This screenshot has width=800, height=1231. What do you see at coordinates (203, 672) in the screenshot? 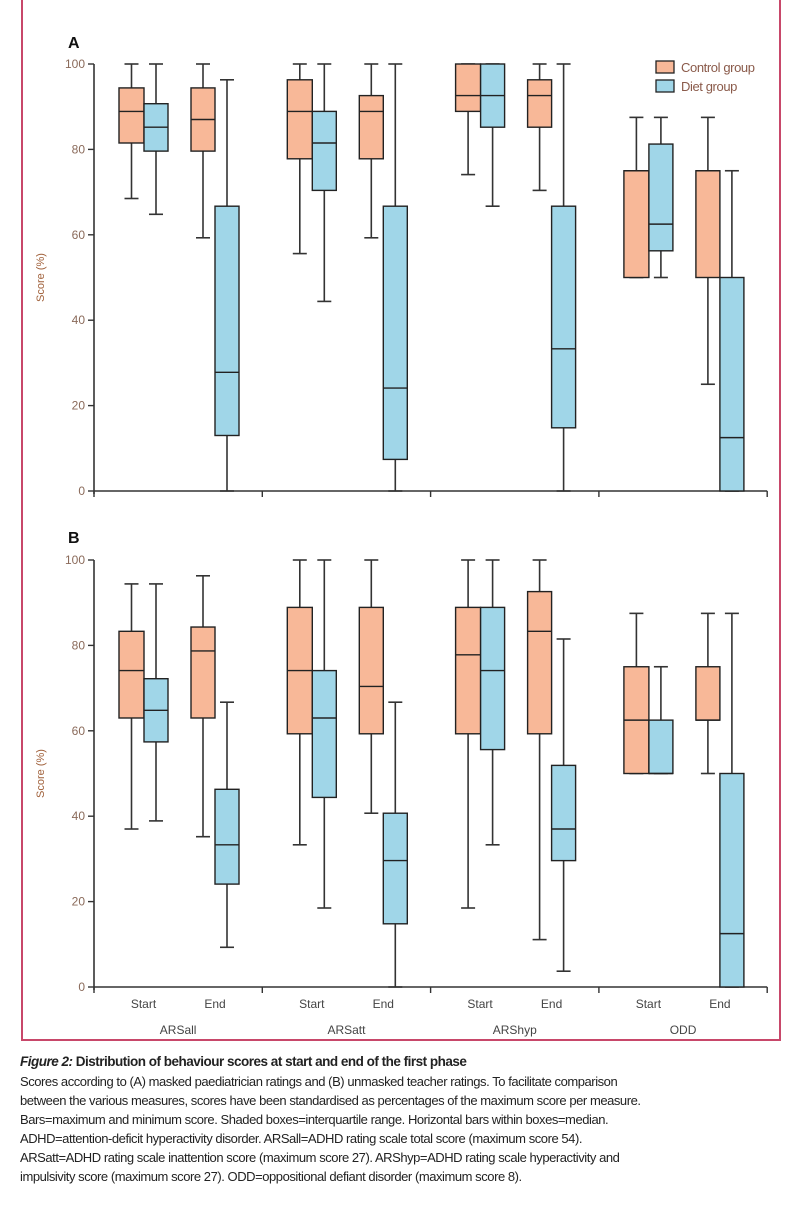
I see `iqr-box-control-arsall-end` at bounding box center [203, 672].